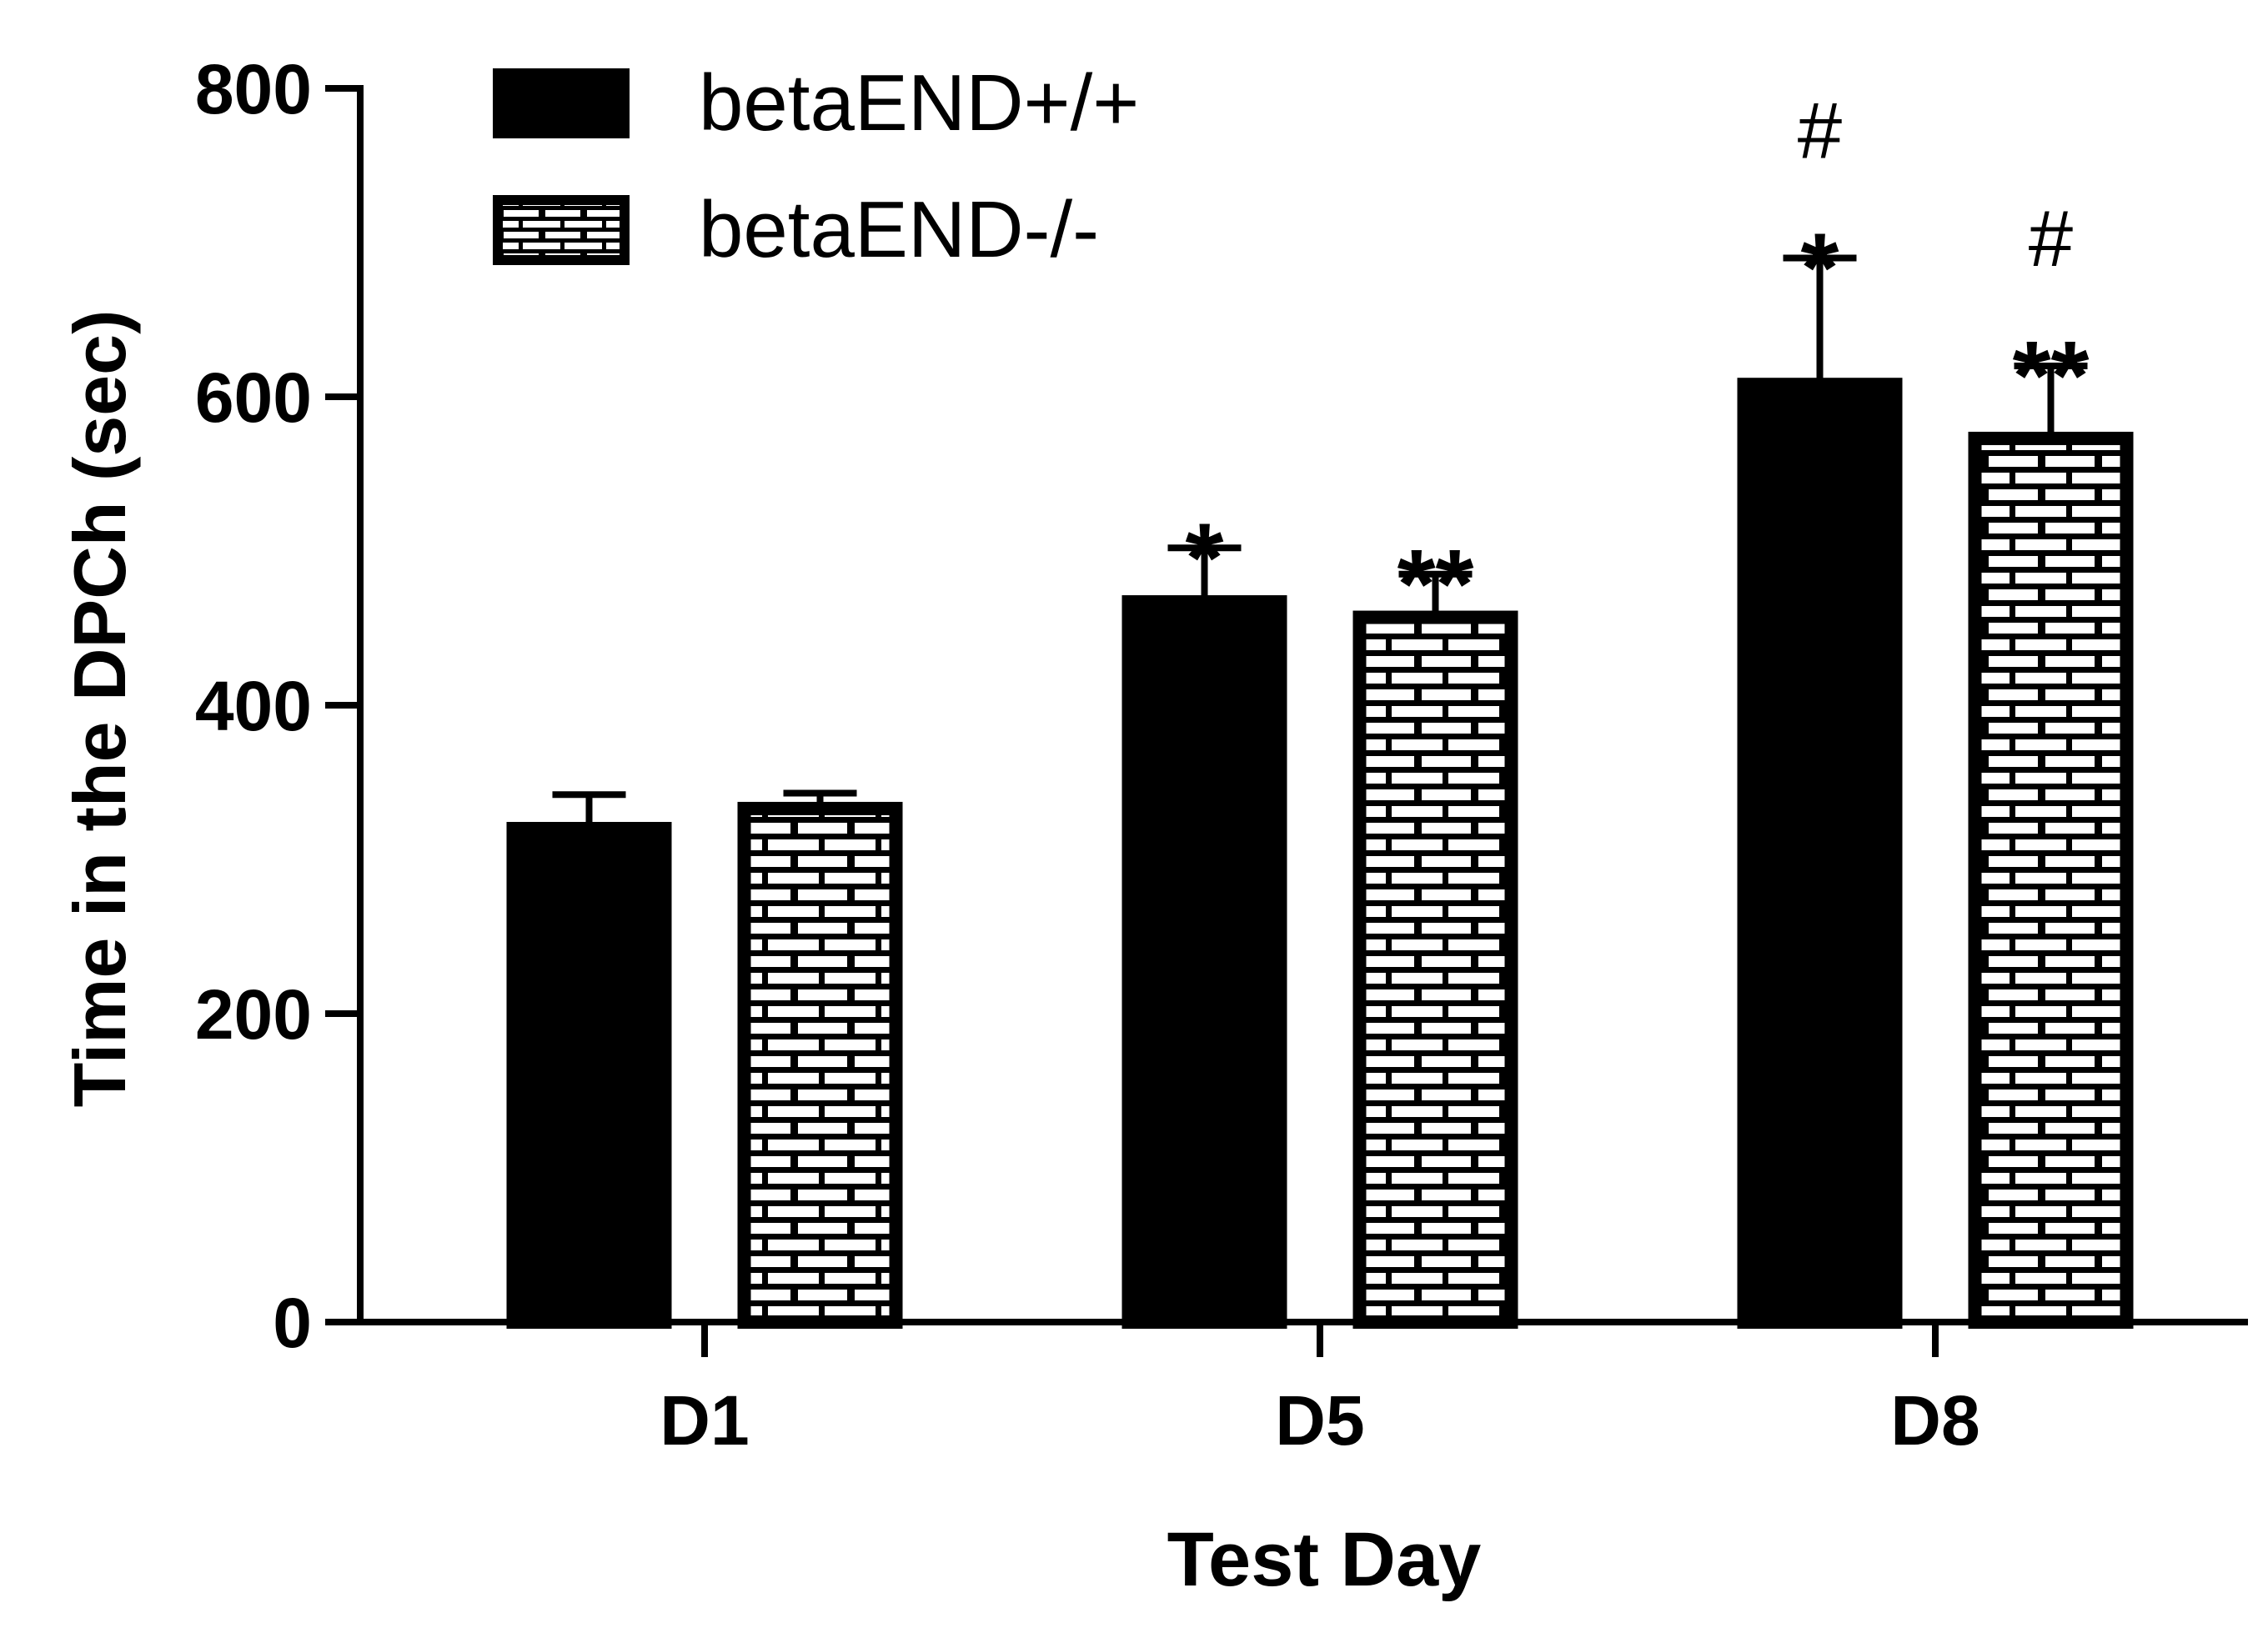 The width and height of the screenshot is (2268, 1628). What do you see at coordinates (253, 706) in the screenshot?
I see `y-tick-label: 400` at bounding box center [253, 706].